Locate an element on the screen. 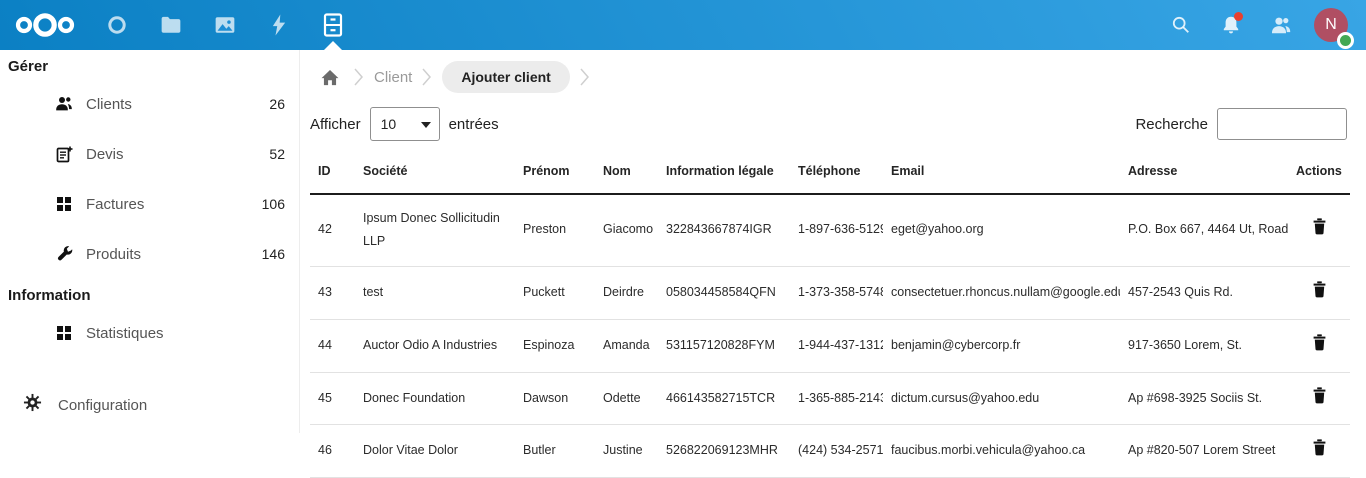  header-adresse: Adresse is located at coordinates (1204, 172).